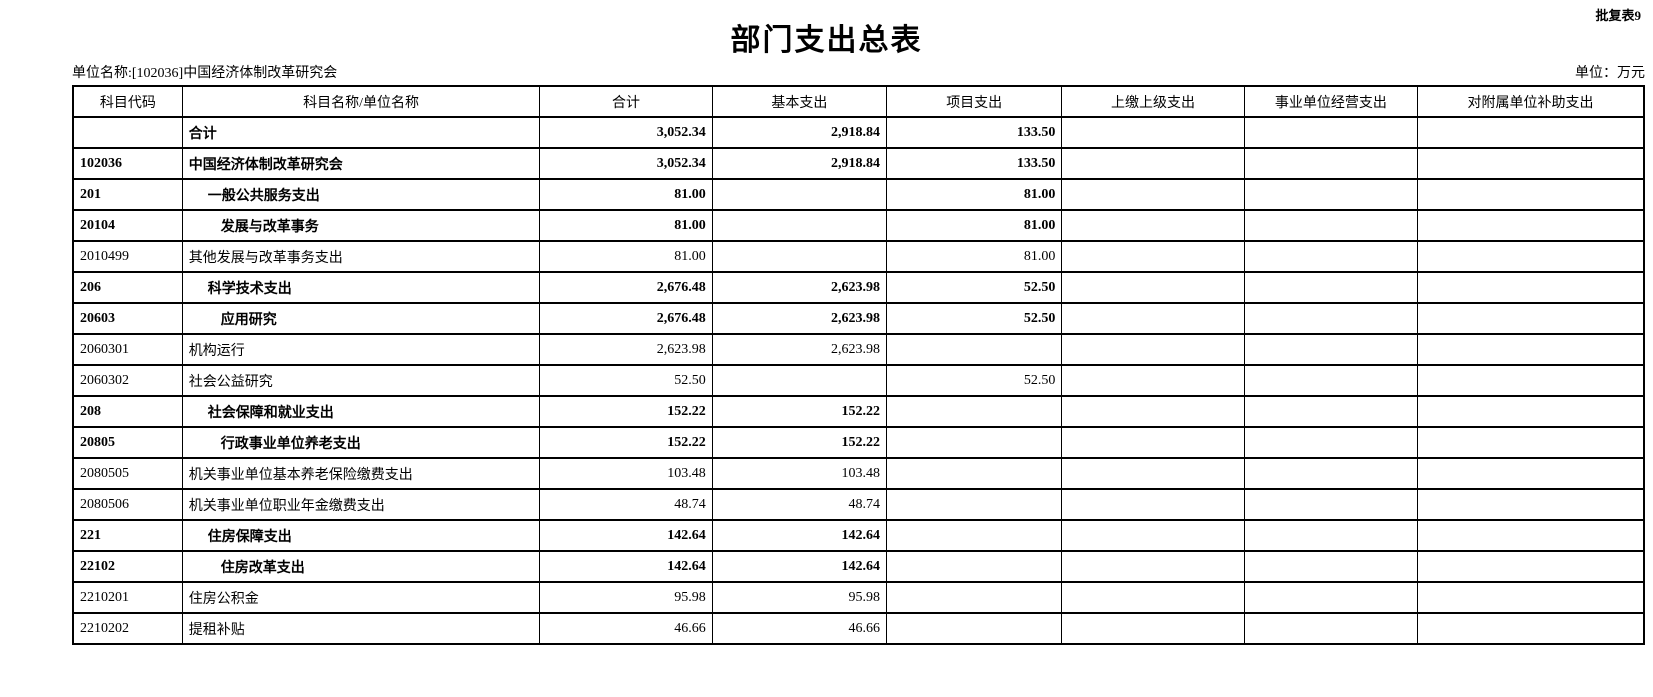 The image size is (1653, 697). What do you see at coordinates (127, 628) in the screenshot?
I see `subject-code-cell: 2210202` at bounding box center [127, 628].